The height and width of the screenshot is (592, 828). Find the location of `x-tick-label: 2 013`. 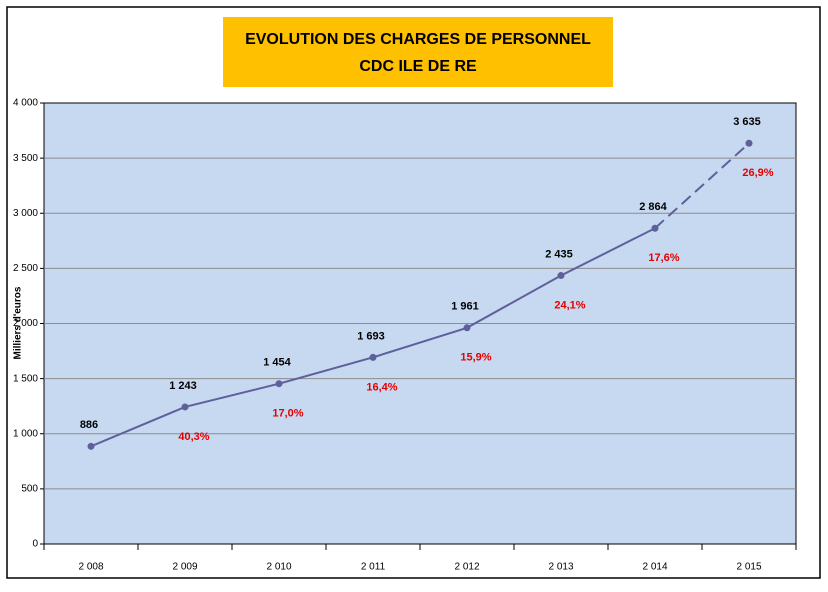

x-tick-label: 2 013 is located at coordinates (560, 567).